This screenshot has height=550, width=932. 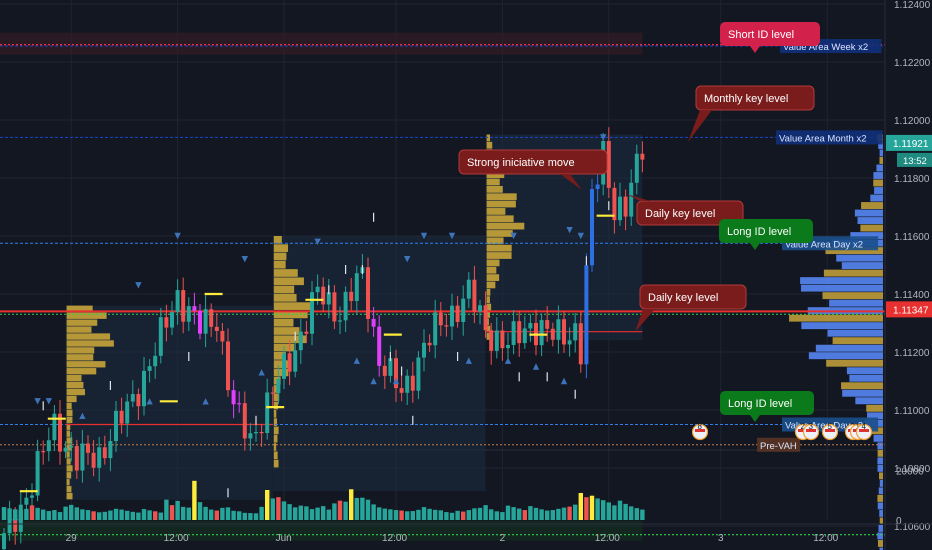 What do you see at coordinates (700, 431) in the screenshot?
I see `event-badge: 8` at bounding box center [700, 431].